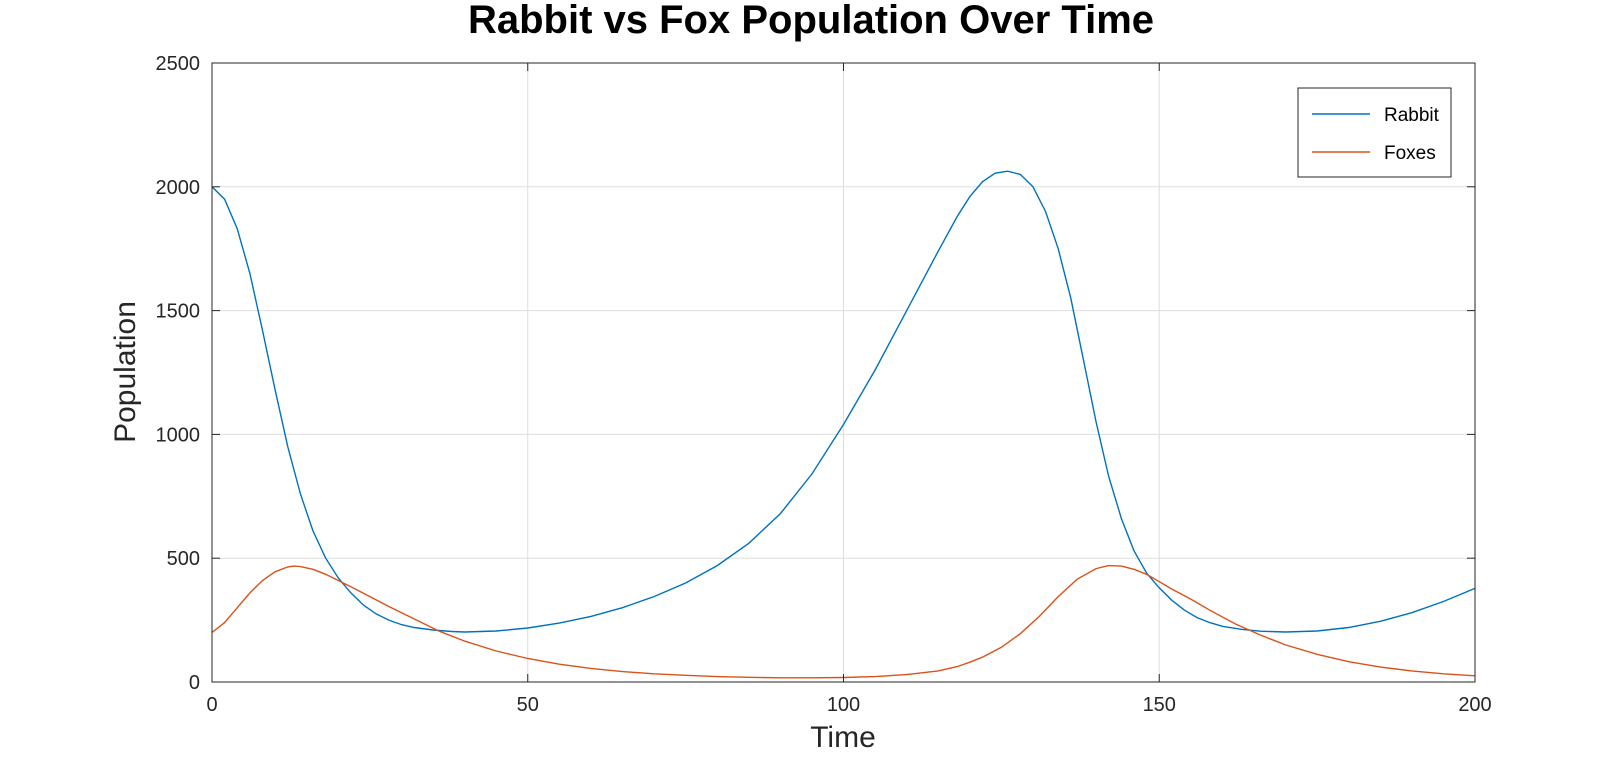 This screenshot has width=1623, height=760. Describe the element at coordinates (528, 705) in the screenshot. I see `x-tick-label: 50` at that location.